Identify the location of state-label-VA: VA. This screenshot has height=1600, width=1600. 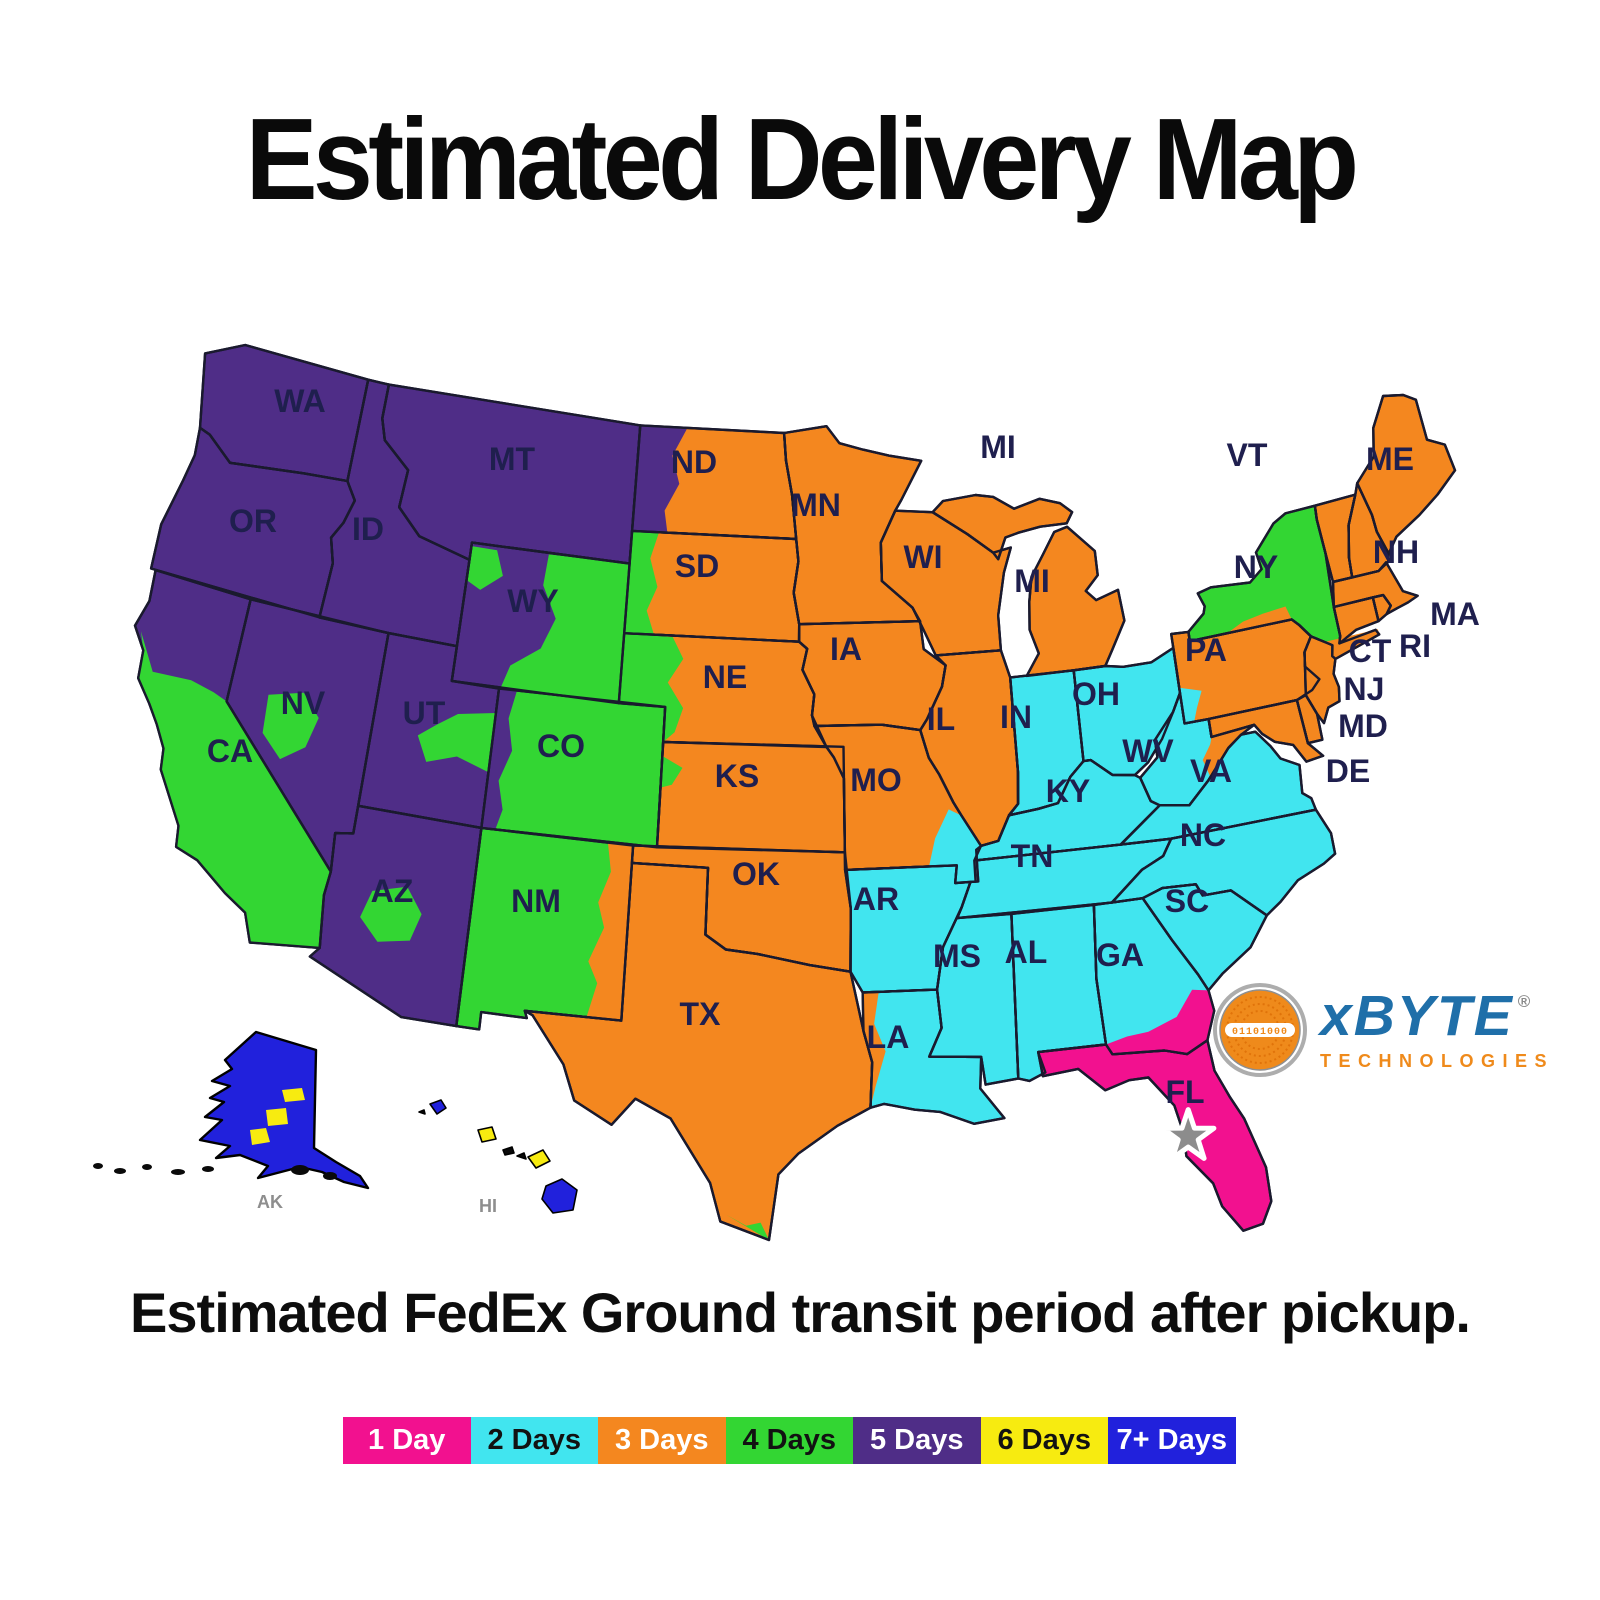
(1211, 771).